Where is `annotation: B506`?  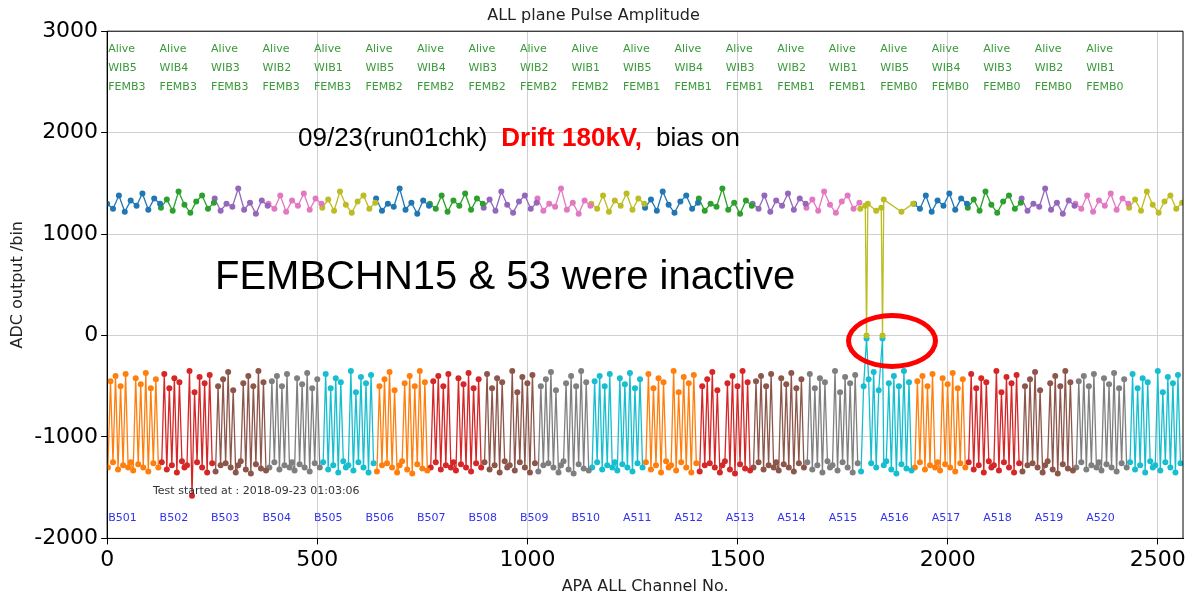 annotation: B506 is located at coordinates (380, 518).